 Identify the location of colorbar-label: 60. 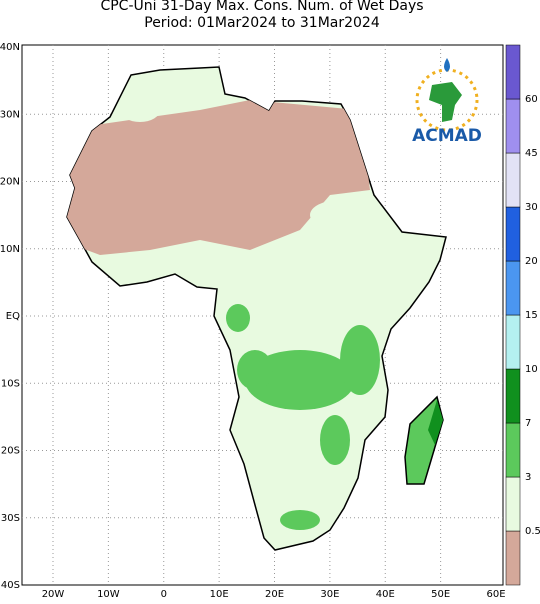
(531, 99).